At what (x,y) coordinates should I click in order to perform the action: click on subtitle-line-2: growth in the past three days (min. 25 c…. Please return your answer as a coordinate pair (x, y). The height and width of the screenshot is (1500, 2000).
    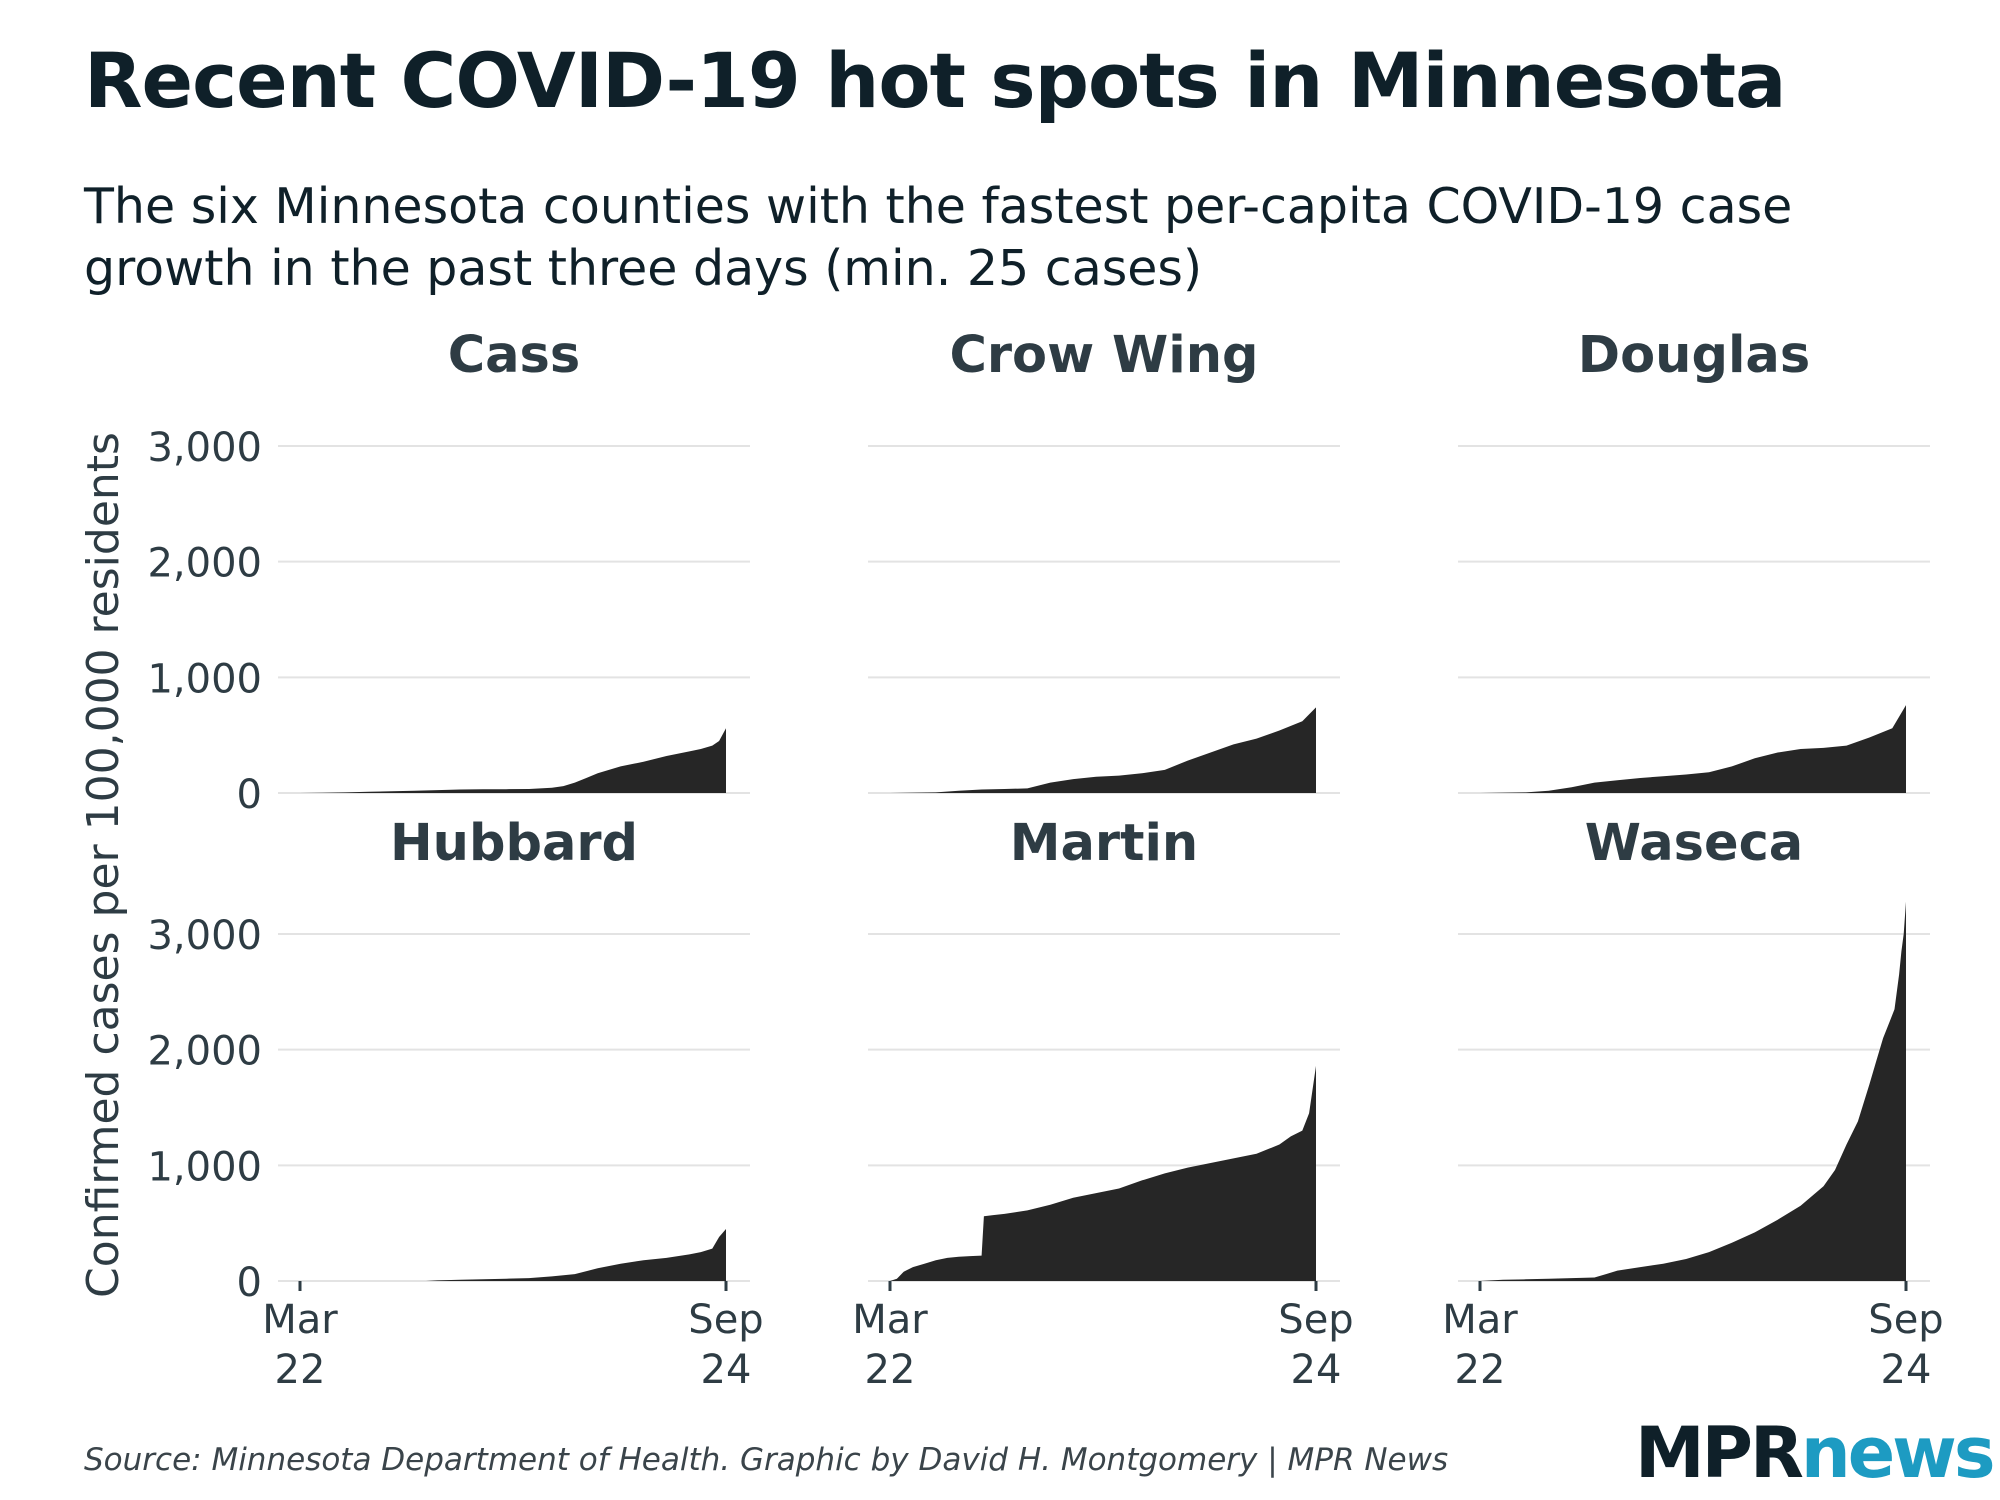
    Looking at the image, I should click on (643, 268).